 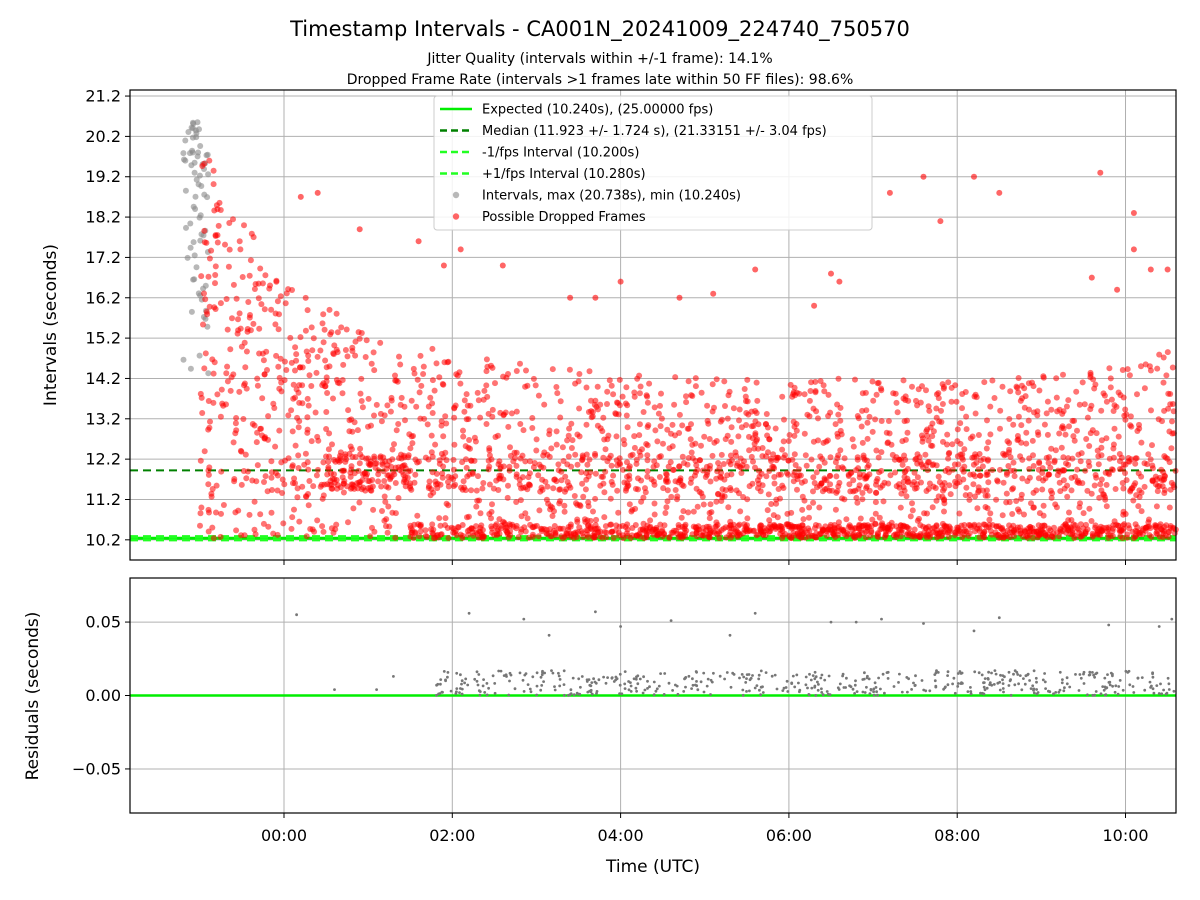 I want to click on residual-outlier, so click(x=296, y=615).